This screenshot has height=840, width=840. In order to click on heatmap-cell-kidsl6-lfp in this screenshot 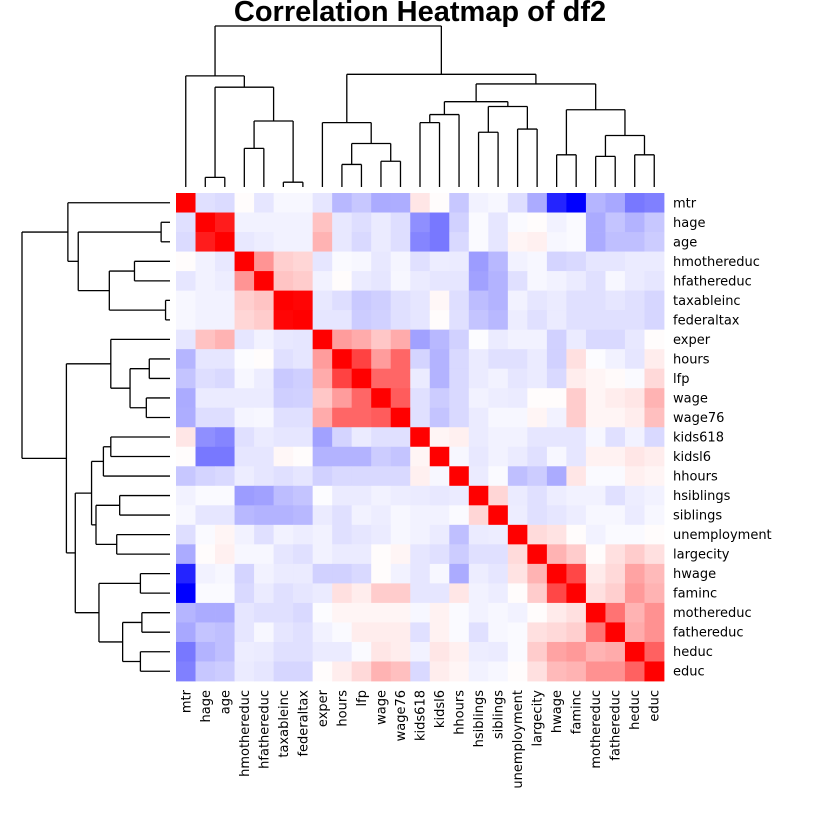, I will do `click(361, 456)`.